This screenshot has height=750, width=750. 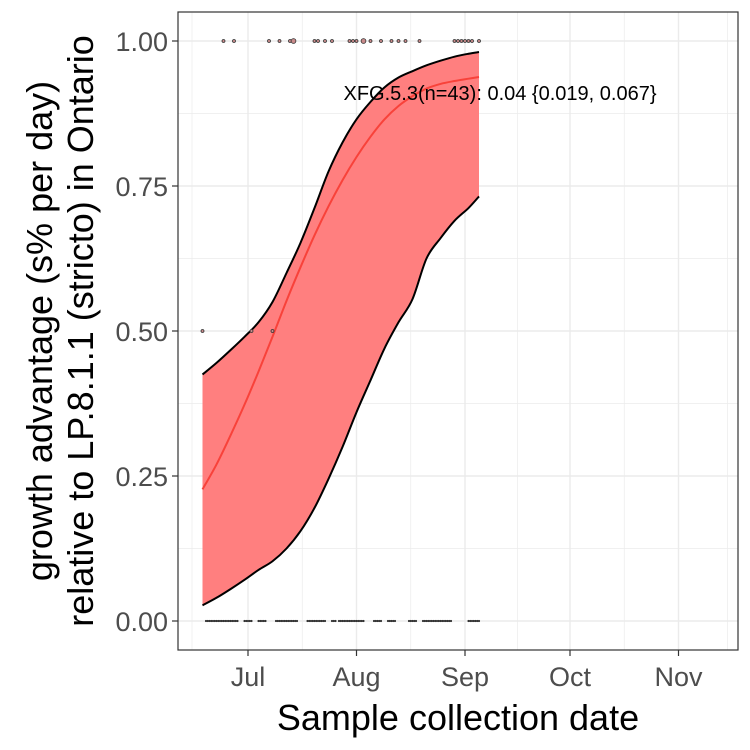 I want to click on y-tick-label: 0.50, so click(x=141, y=332).